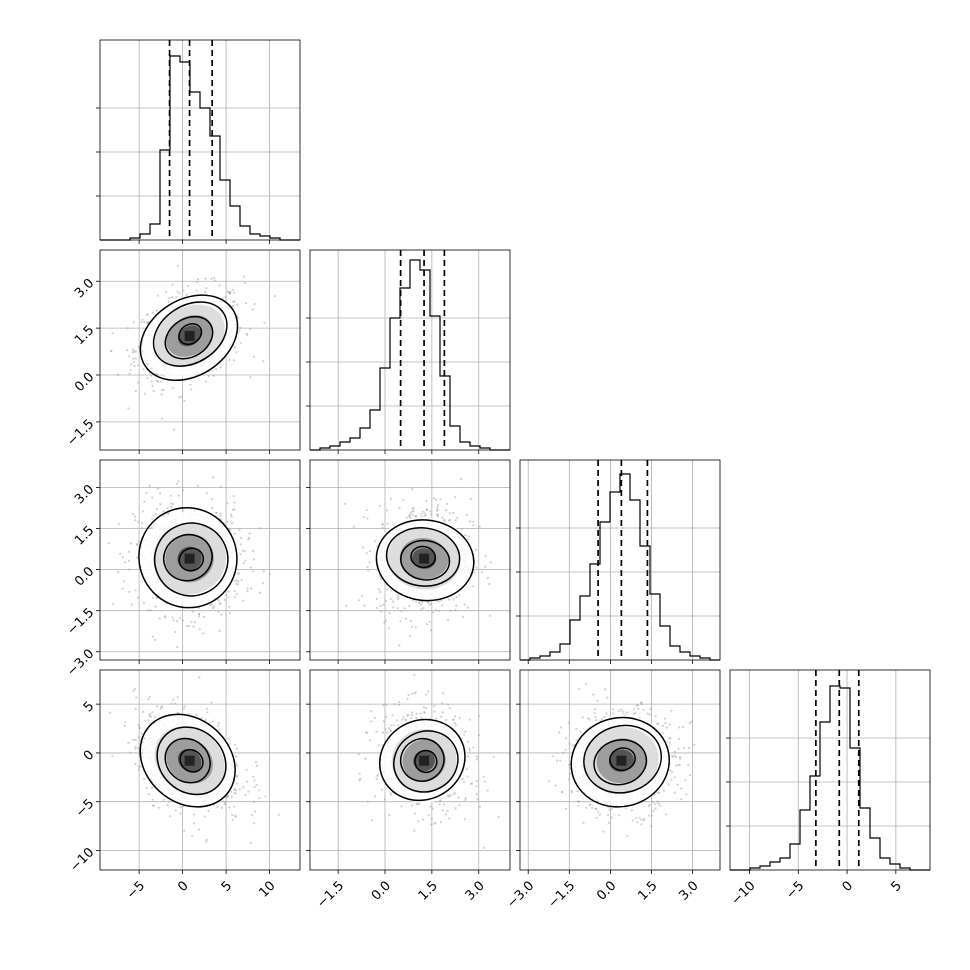 The image size is (970, 970). Describe the element at coordinates (896, 886) in the screenshot. I see `x-tick-label: 5` at that location.